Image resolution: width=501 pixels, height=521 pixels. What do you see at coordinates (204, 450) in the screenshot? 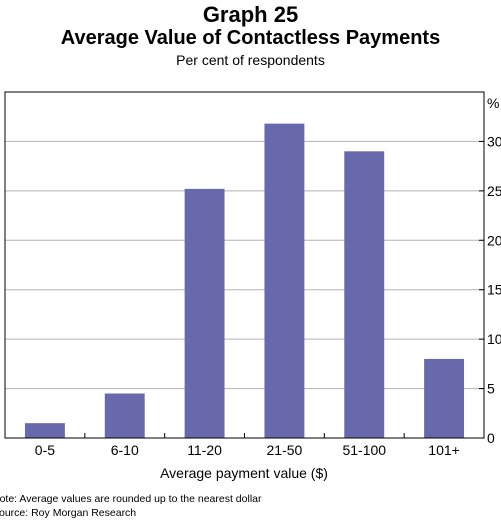
I see `x-tick-label: 11-20` at bounding box center [204, 450].